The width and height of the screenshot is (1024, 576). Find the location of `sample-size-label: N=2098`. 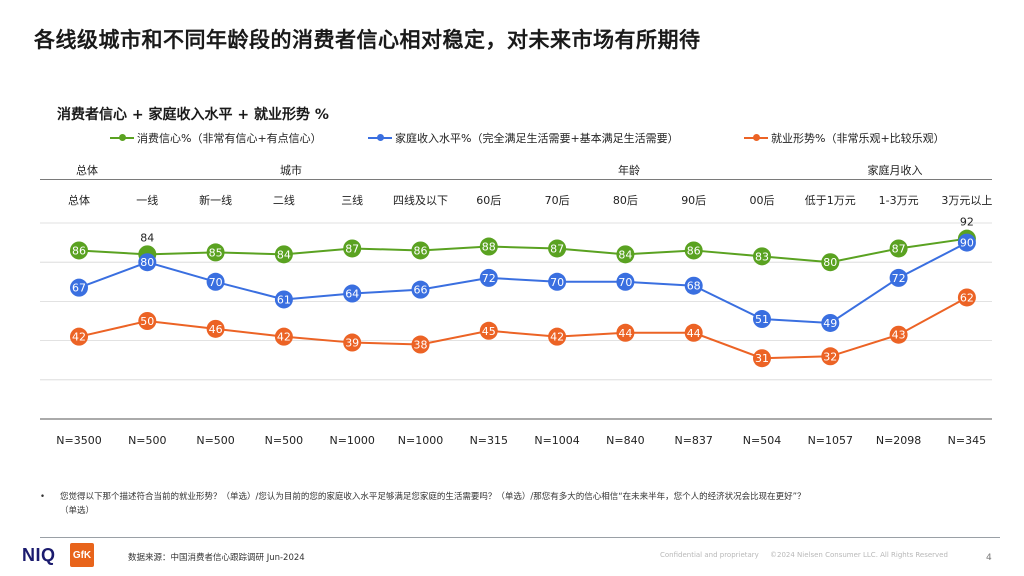

sample-size-label: N=2098 is located at coordinates (898, 440).